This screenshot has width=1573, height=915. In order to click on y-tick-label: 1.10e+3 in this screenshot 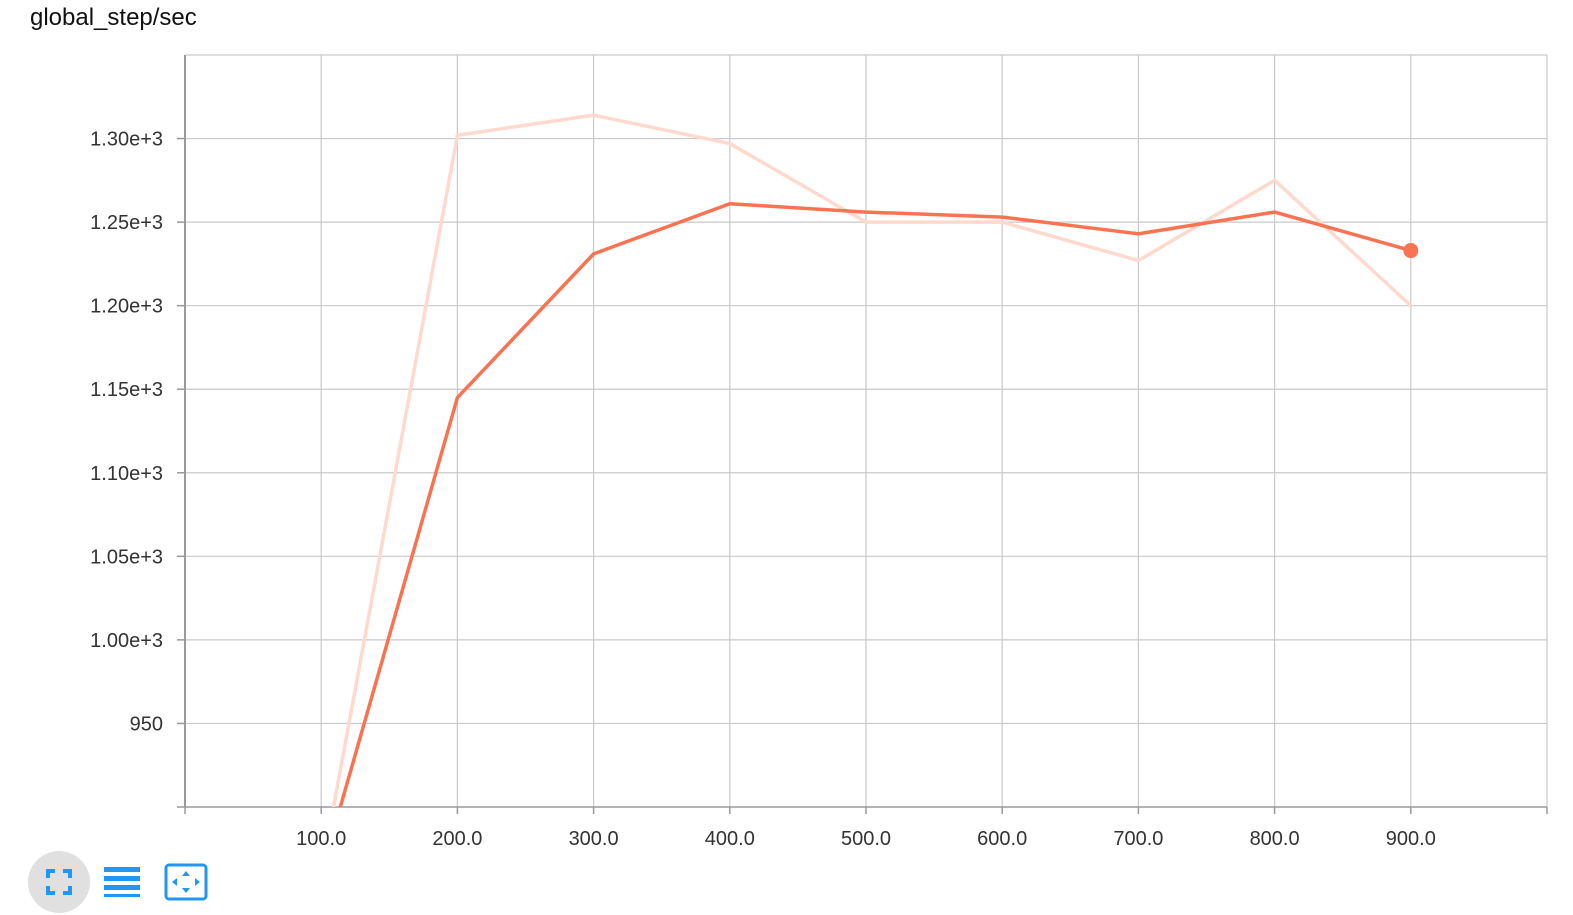, I will do `click(126, 474)`.